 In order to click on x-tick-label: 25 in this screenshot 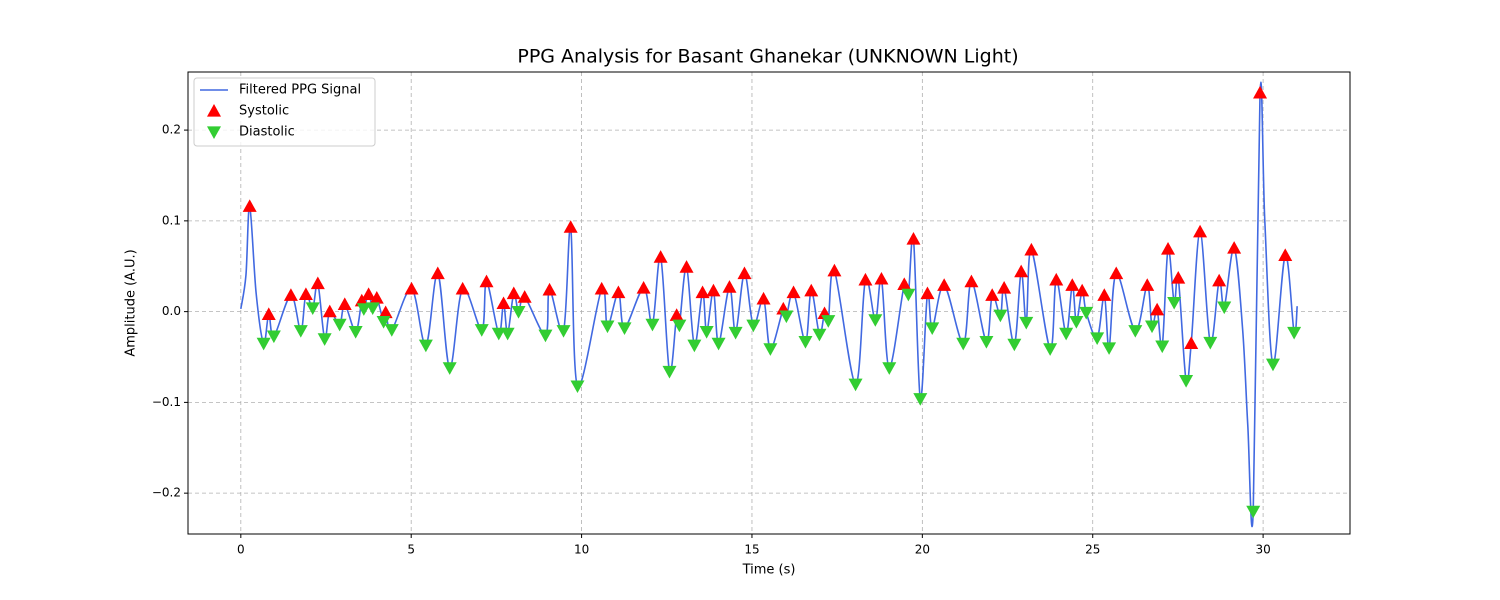, I will do `click(1092, 550)`.